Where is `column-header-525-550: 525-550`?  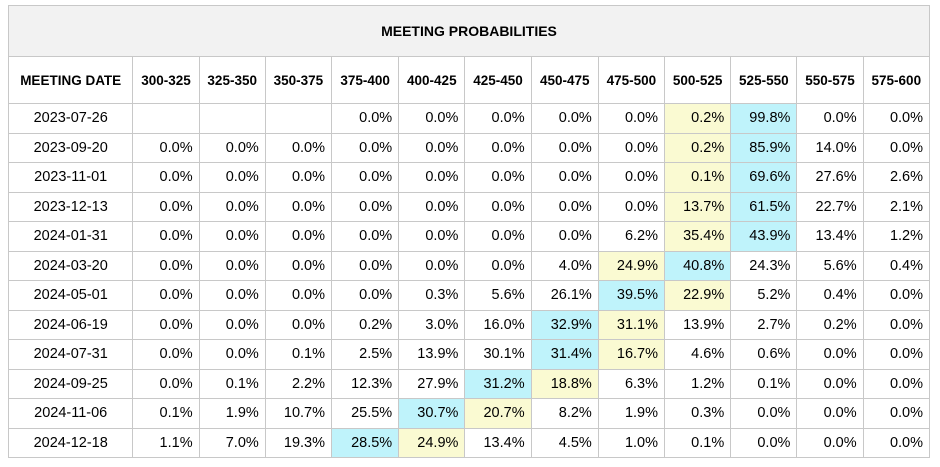
column-header-525-550: 525-550 is located at coordinates (764, 80).